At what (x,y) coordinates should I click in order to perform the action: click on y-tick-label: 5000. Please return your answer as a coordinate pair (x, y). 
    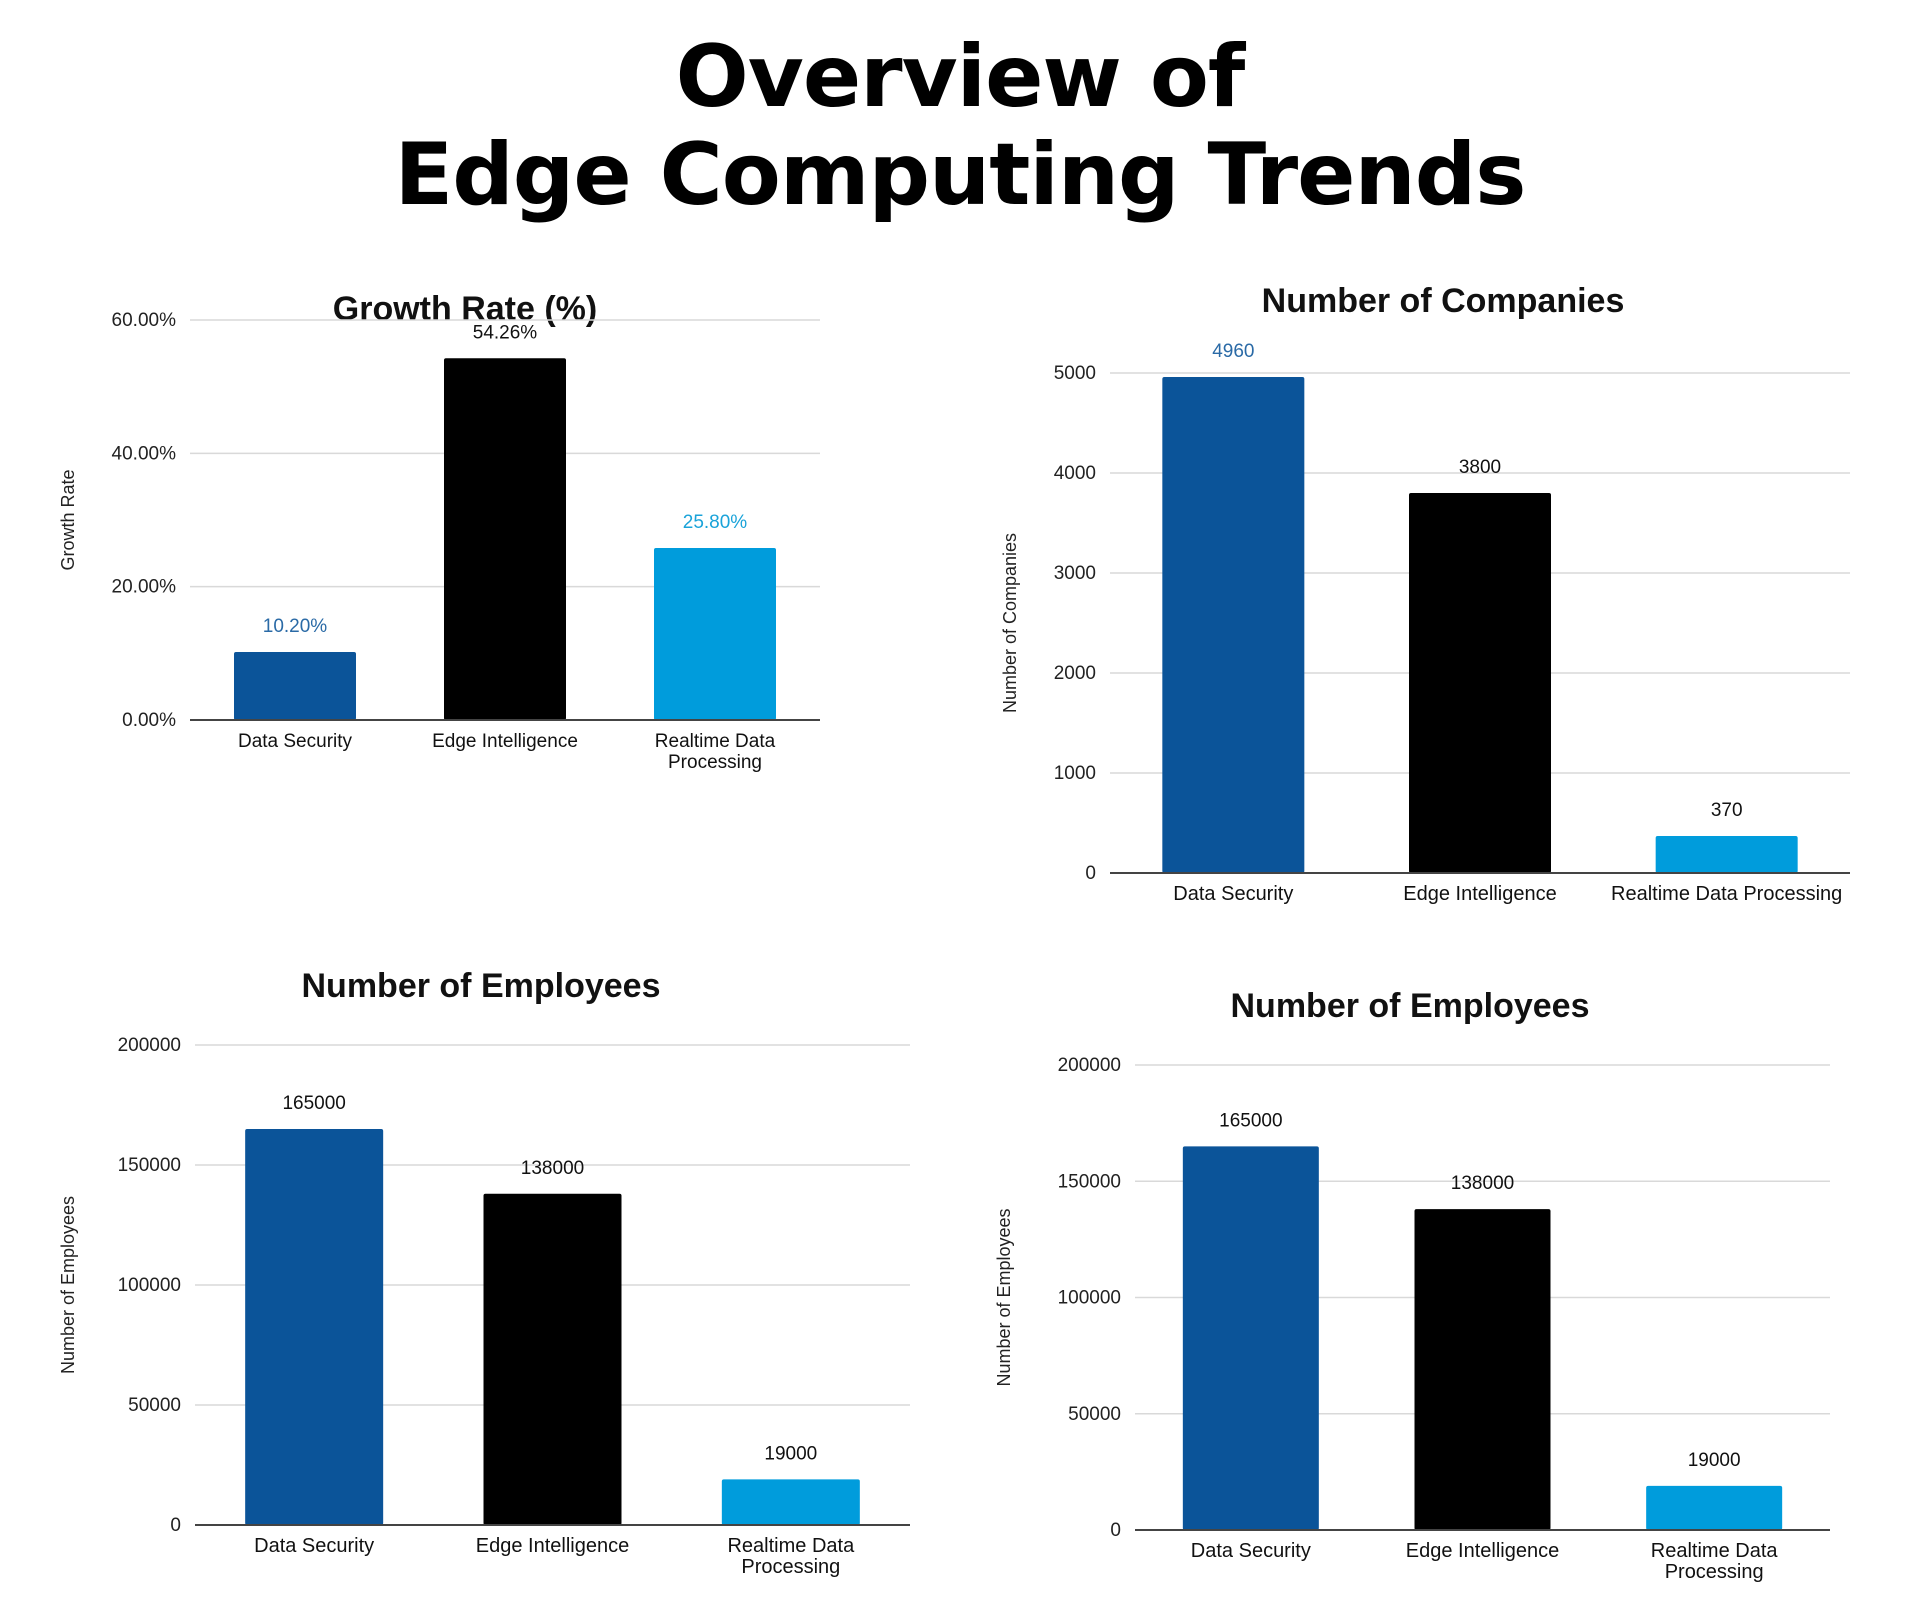
    Looking at the image, I should click on (1075, 373).